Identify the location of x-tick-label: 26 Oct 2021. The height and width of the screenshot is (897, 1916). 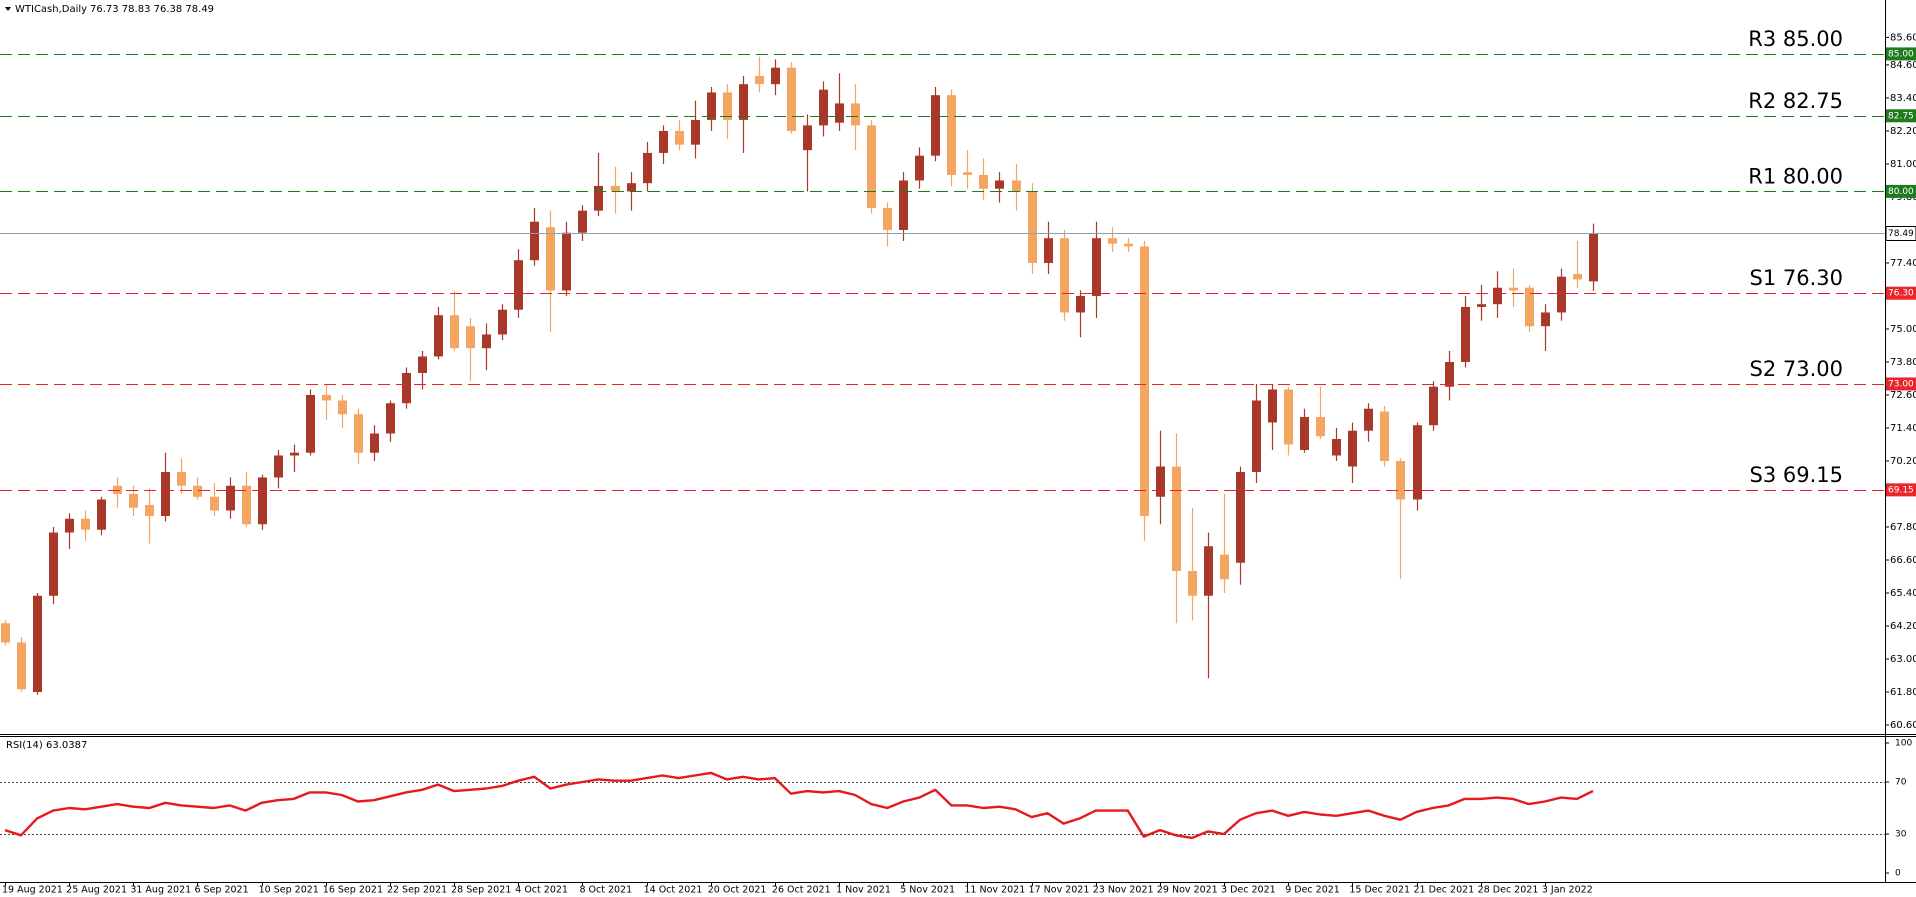
(801, 890).